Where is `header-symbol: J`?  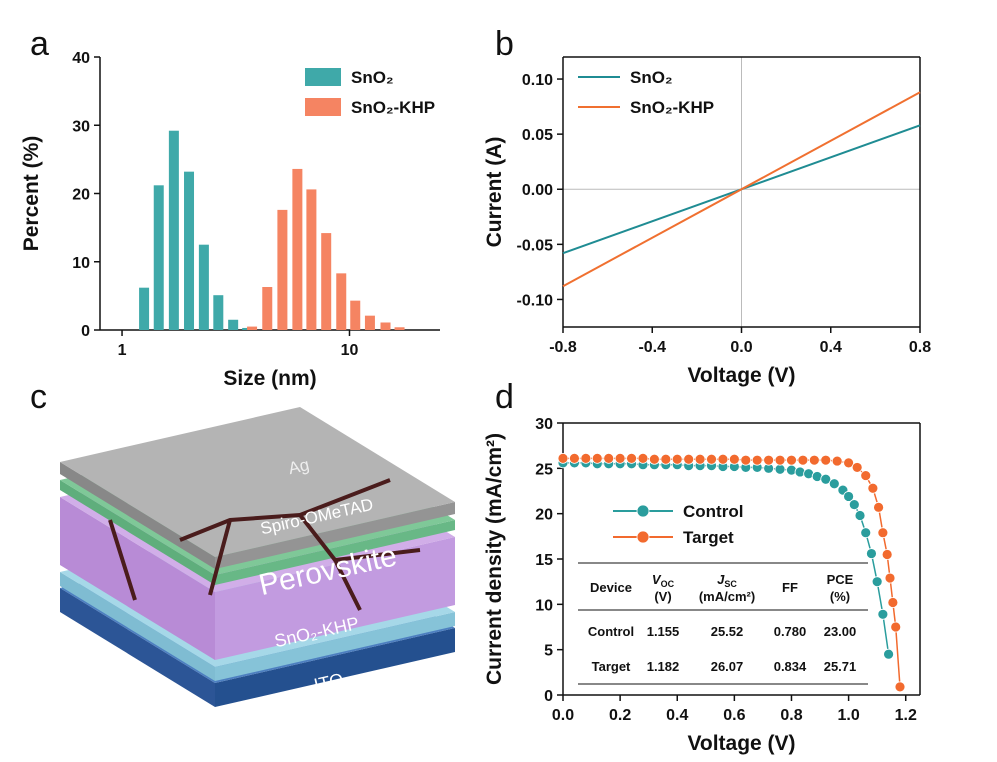 header-symbol: J is located at coordinates (721, 579).